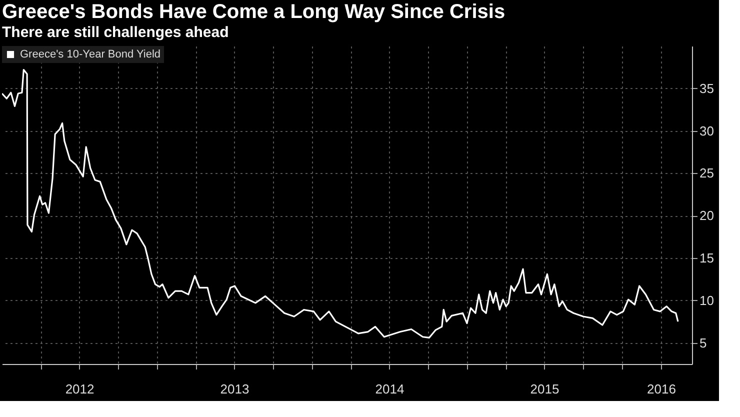  I want to click on x-tick-label: 2013, so click(235, 389).